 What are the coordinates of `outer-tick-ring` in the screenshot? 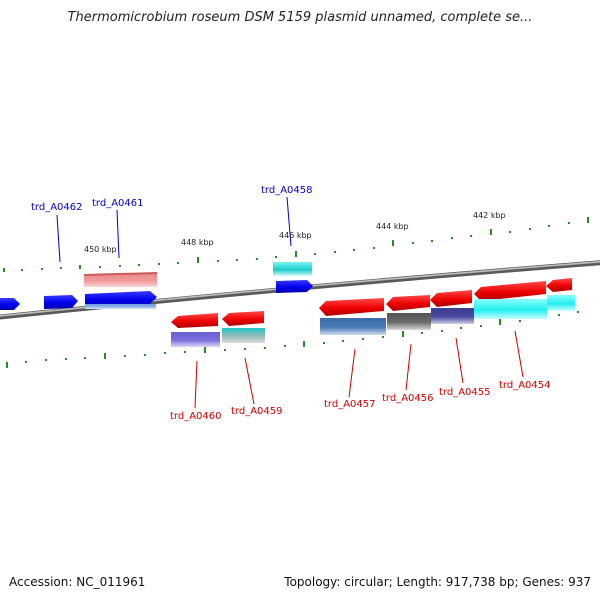 It's located at (296, 244).